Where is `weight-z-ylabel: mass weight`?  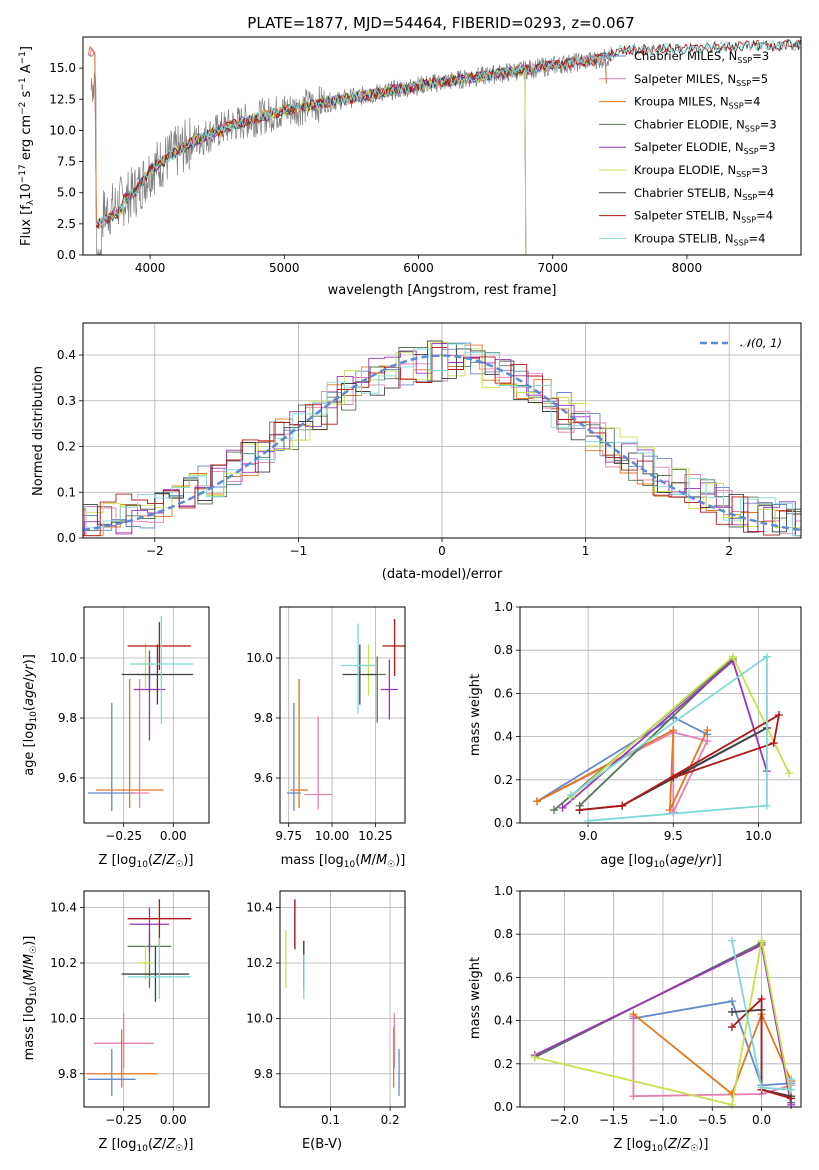
weight-z-ylabel: mass weight is located at coordinates (475, 998).